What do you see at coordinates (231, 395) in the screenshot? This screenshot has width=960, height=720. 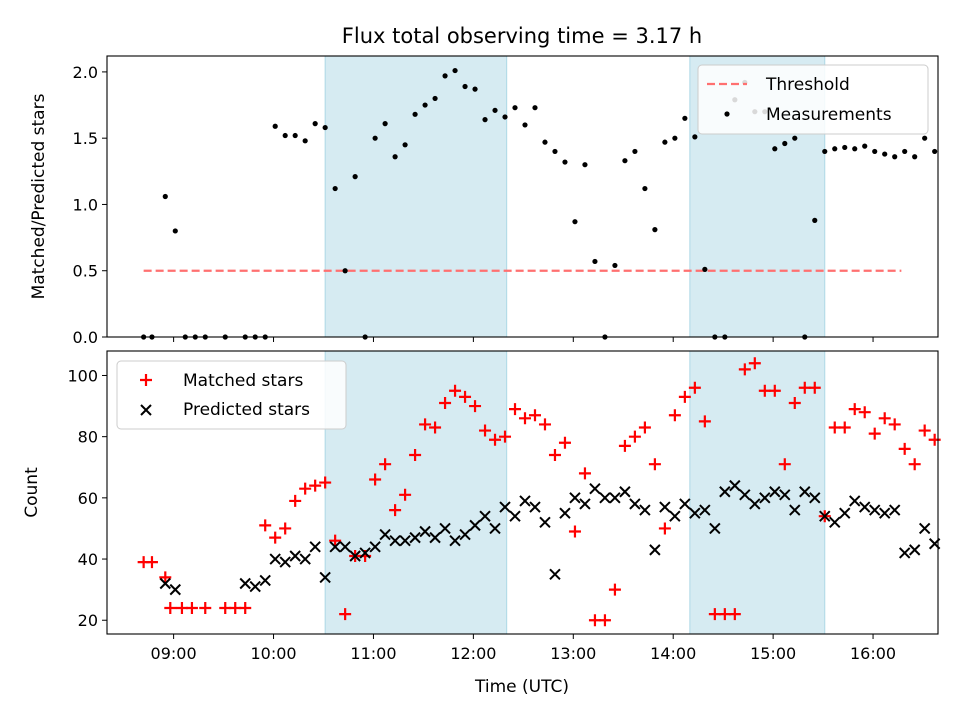 I see `legend-bottom-box` at bounding box center [231, 395].